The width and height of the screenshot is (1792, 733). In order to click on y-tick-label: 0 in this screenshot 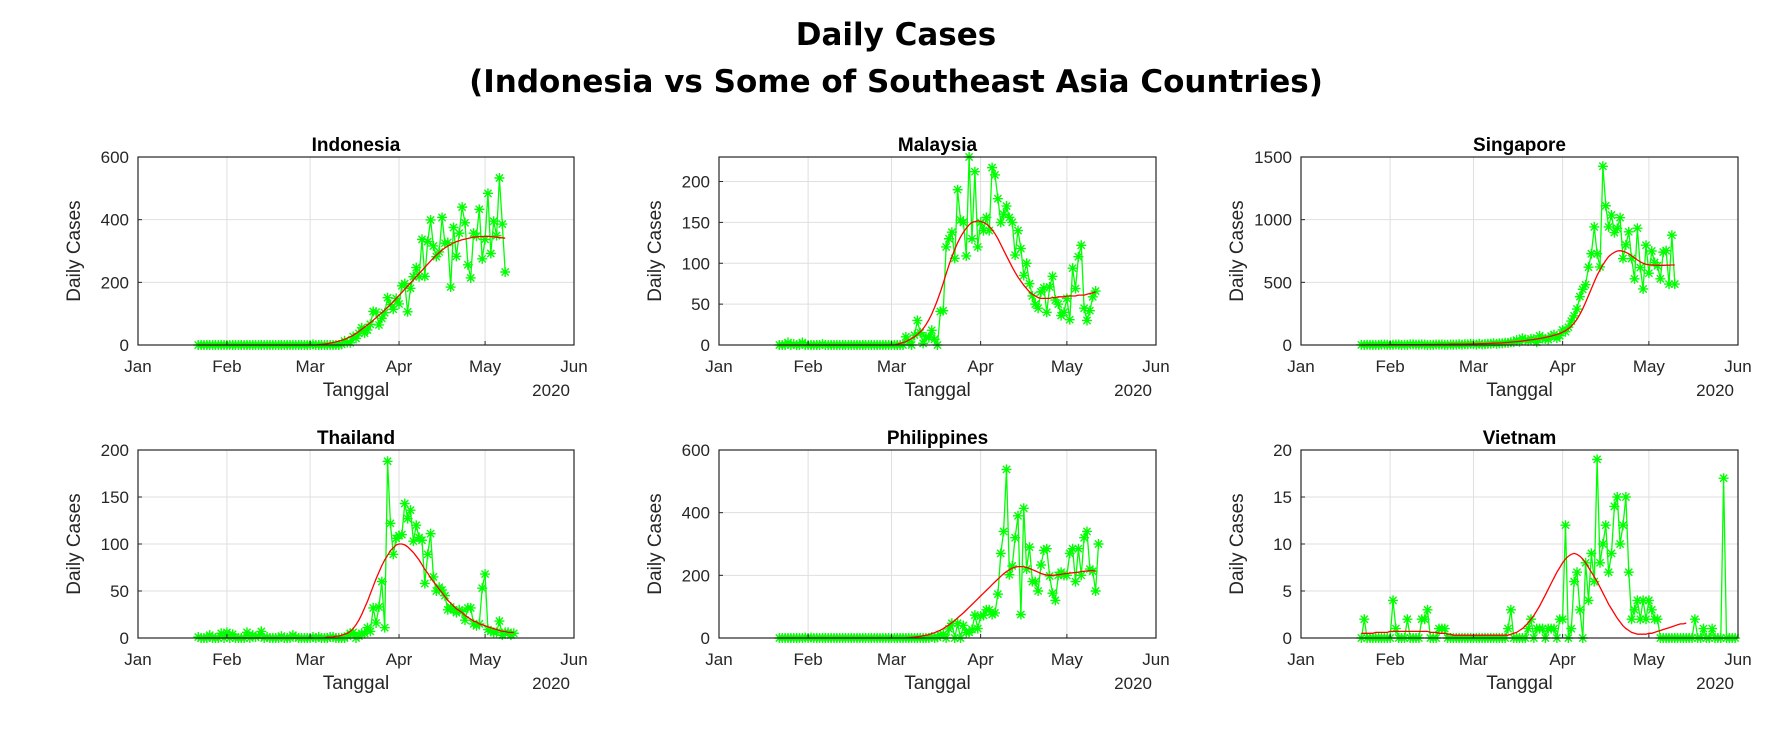, I will do `click(705, 345)`.